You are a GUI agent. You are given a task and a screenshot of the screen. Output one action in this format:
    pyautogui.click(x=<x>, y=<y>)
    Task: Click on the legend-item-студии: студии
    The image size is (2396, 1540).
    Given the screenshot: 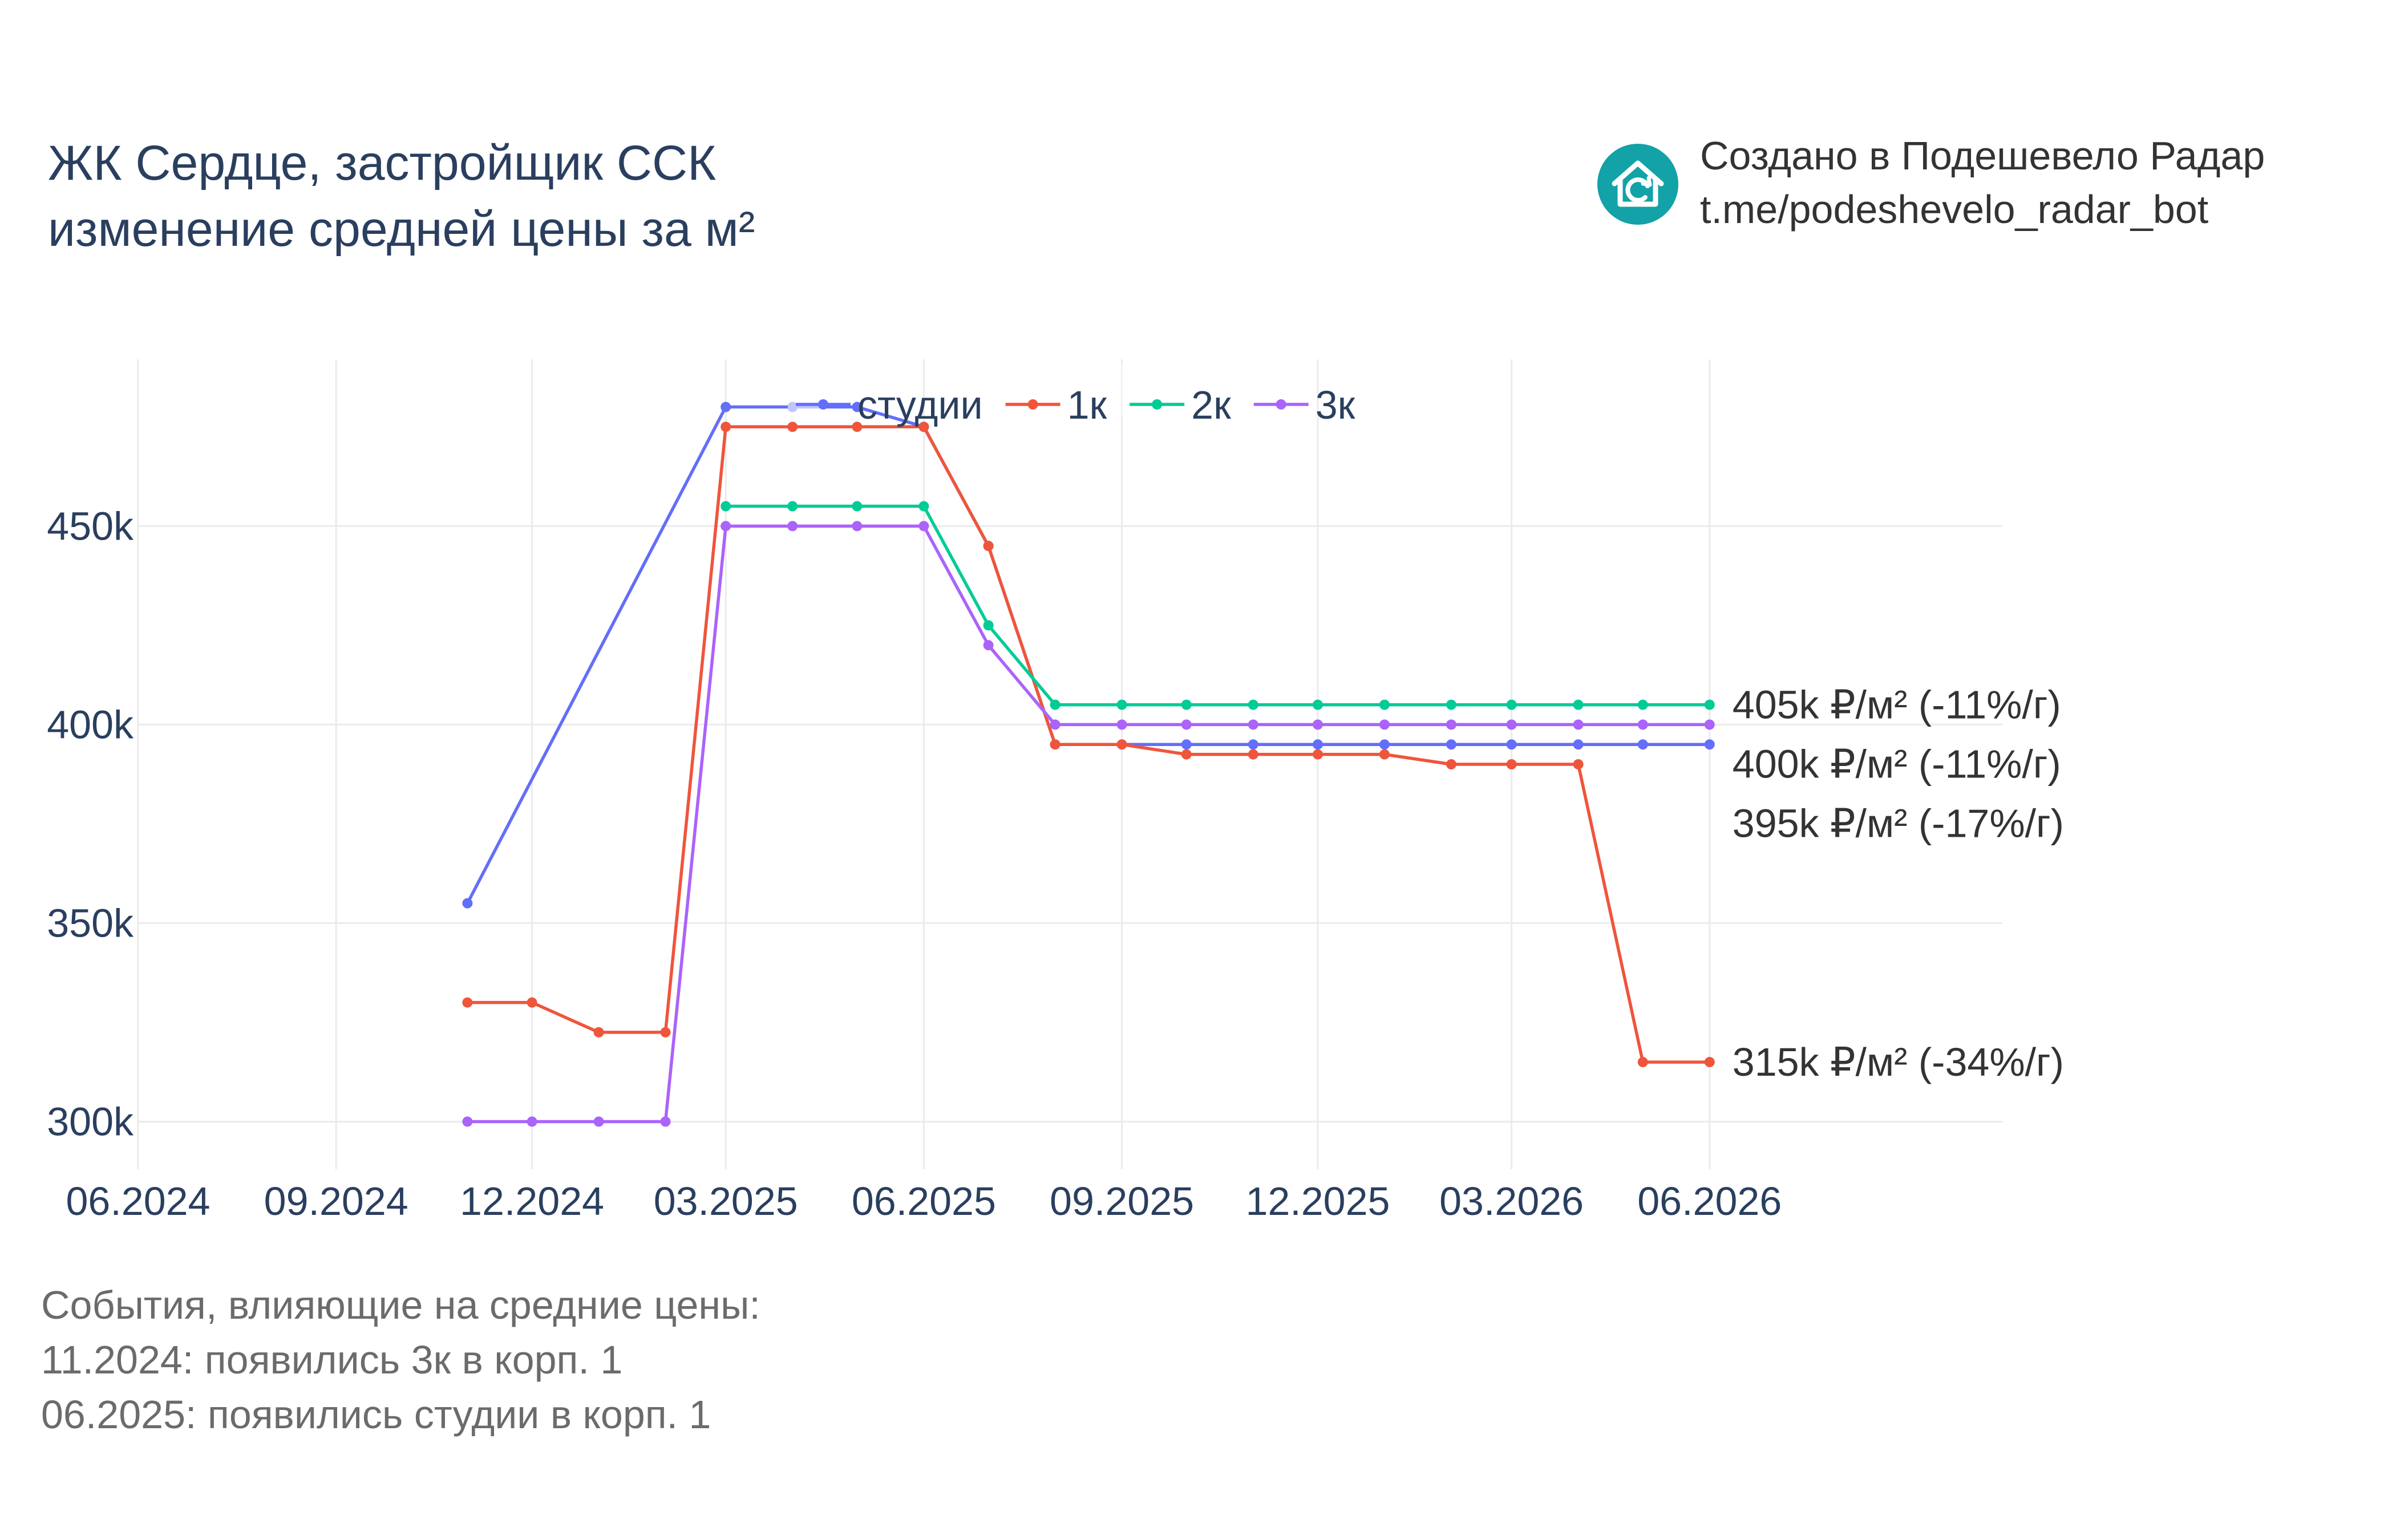 What is the action you would take?
    pyautogui.click(x=885, y=395)
    